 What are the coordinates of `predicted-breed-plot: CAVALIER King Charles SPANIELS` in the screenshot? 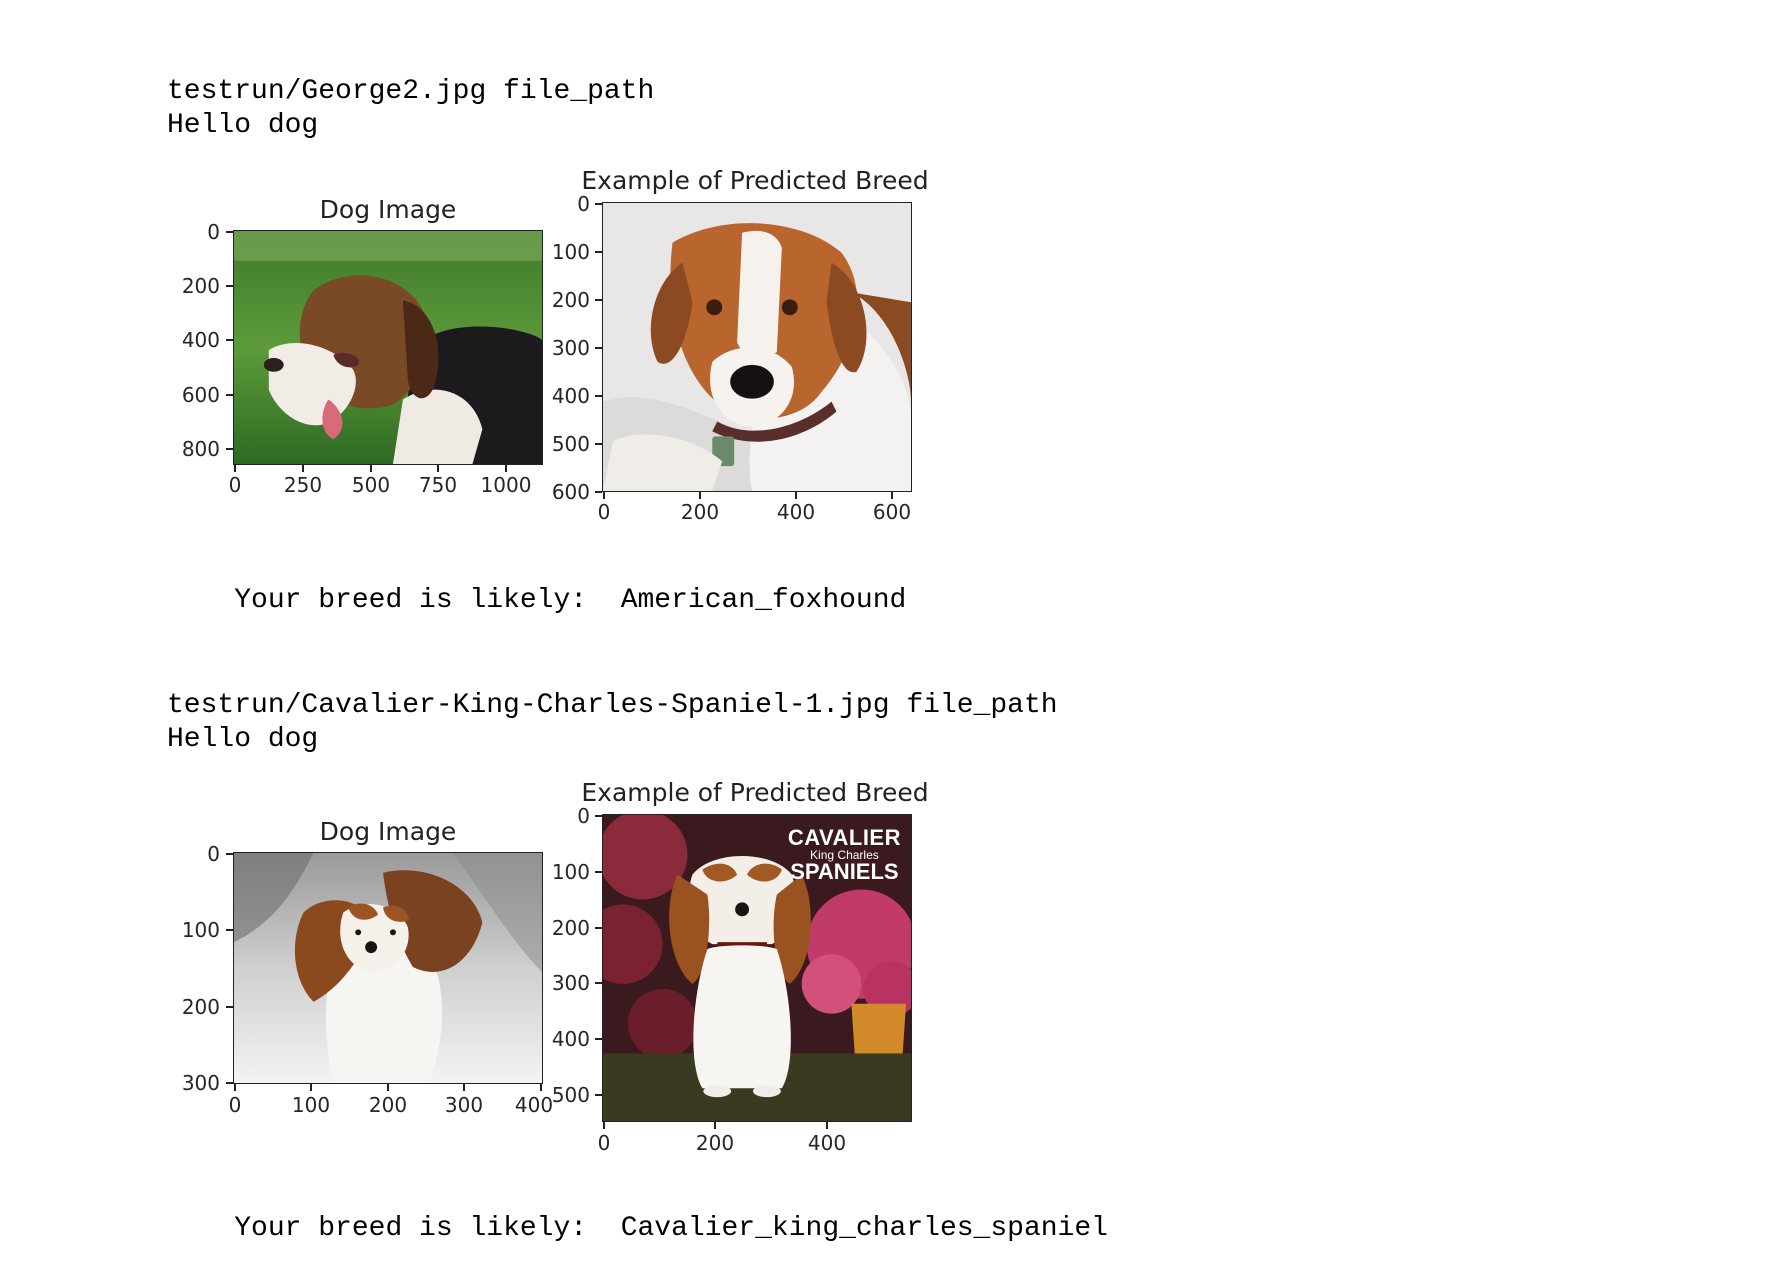 It's located at (757, 968).